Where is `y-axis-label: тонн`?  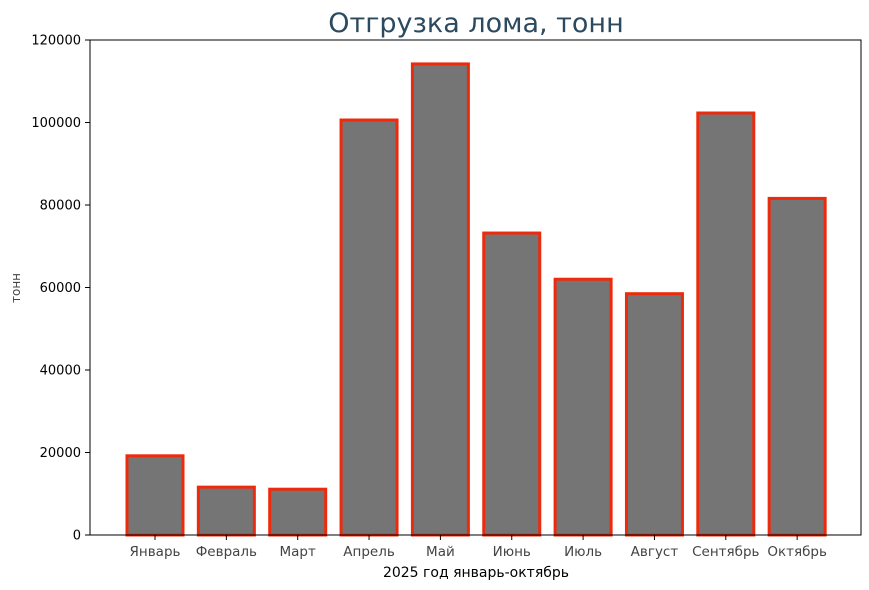 y-axis-label: тонн is located at coordinates (16, 288).